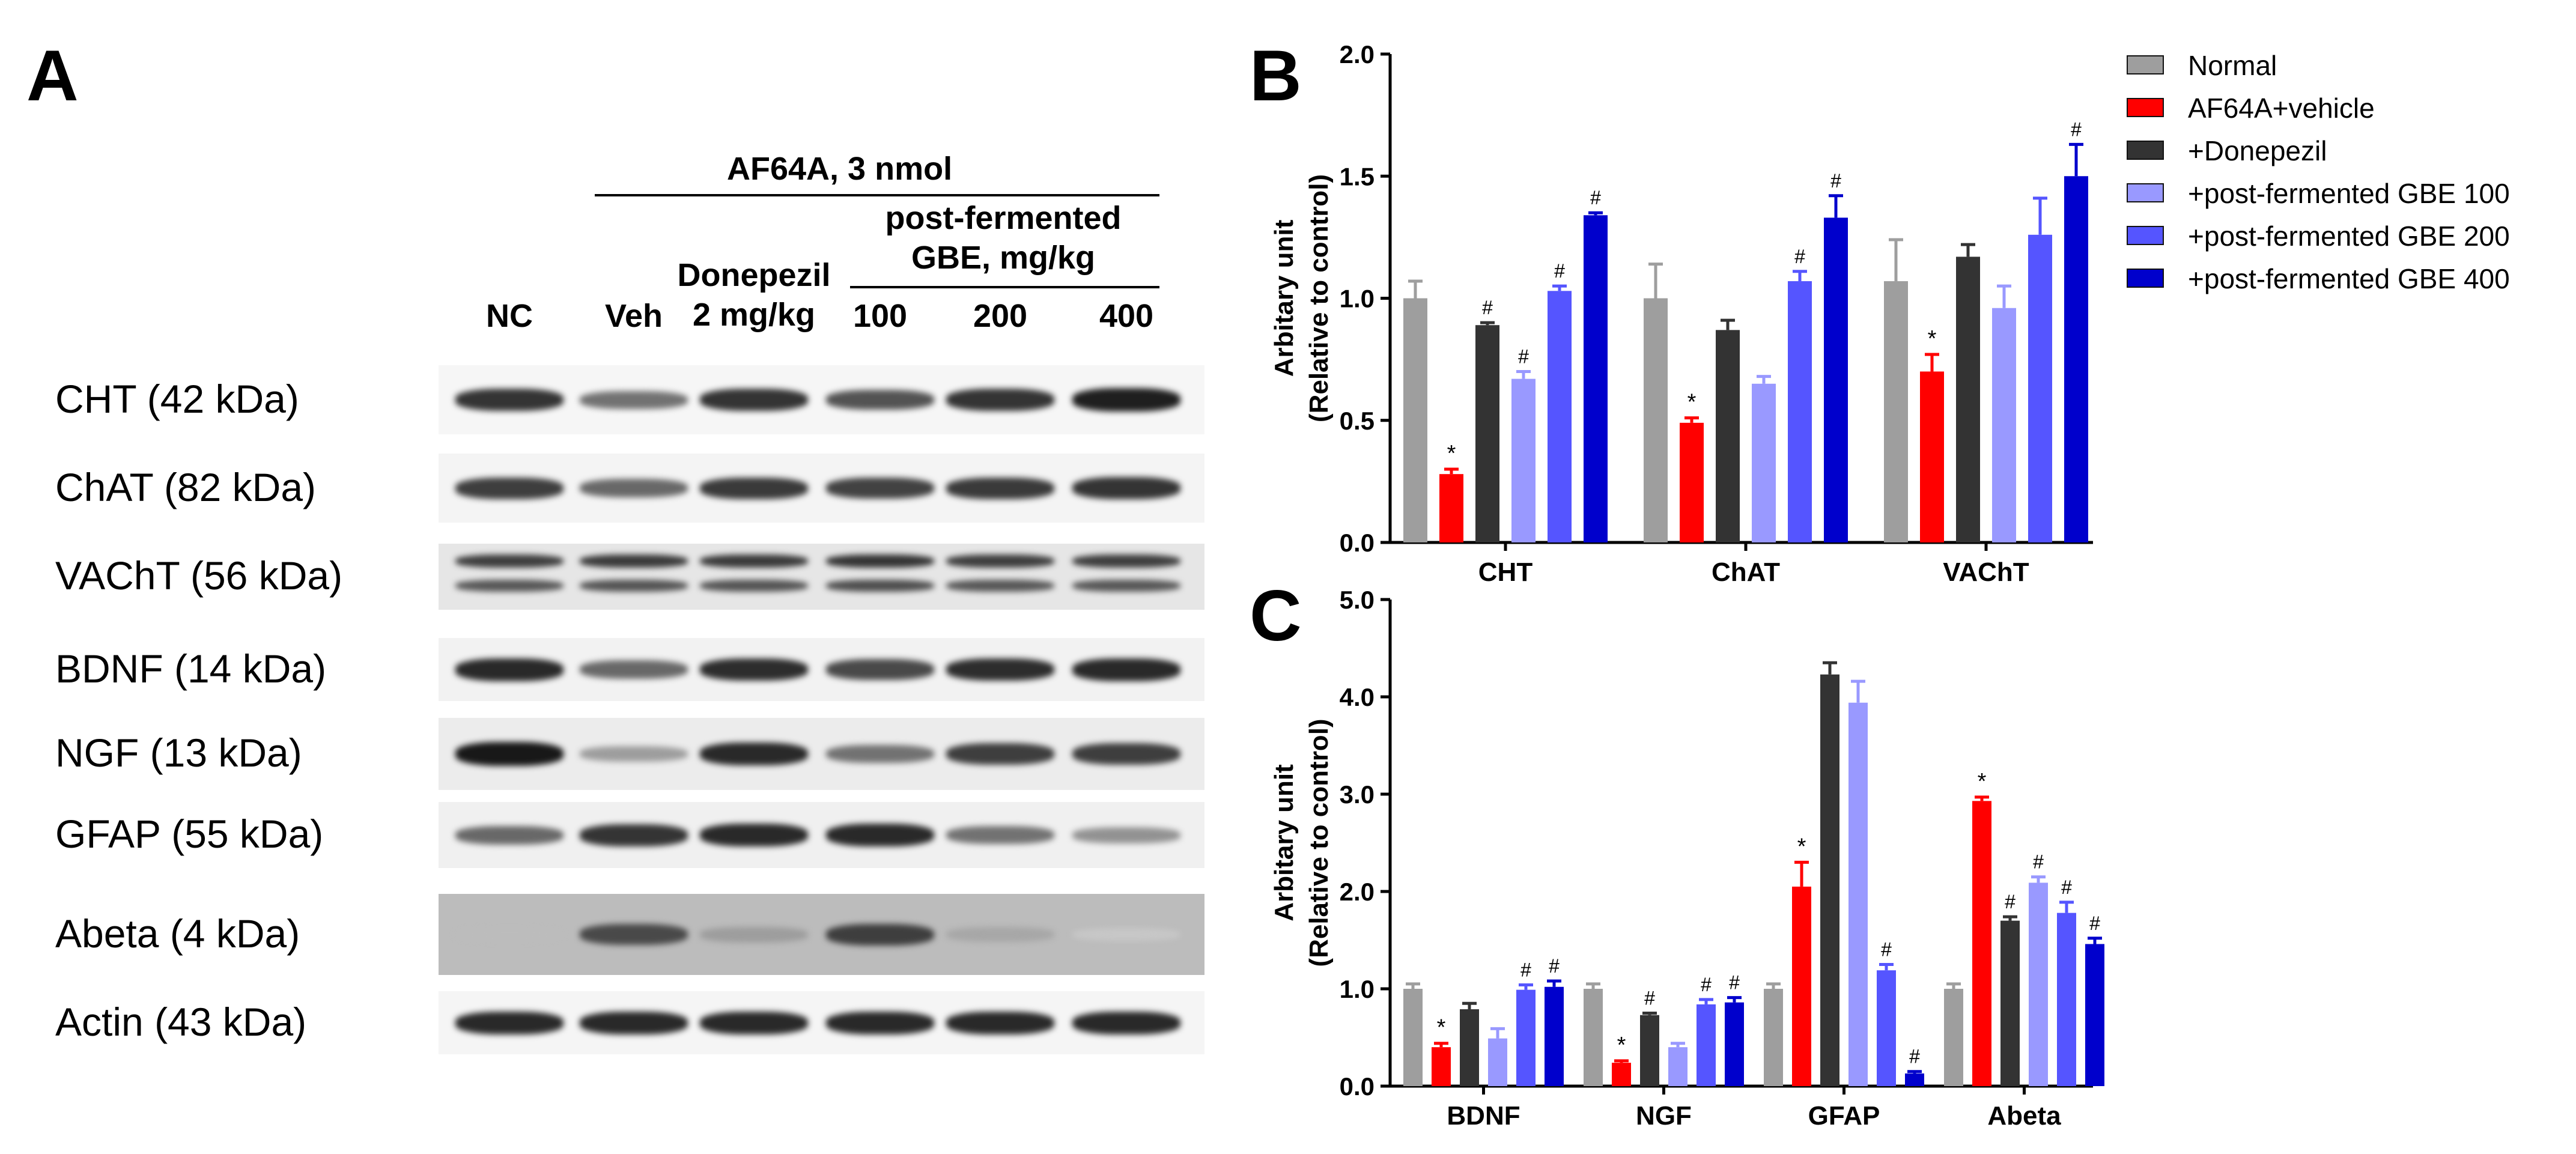  I want to click on chart-c-sig-mark-Abeta-5: #, so click(2094, 923).